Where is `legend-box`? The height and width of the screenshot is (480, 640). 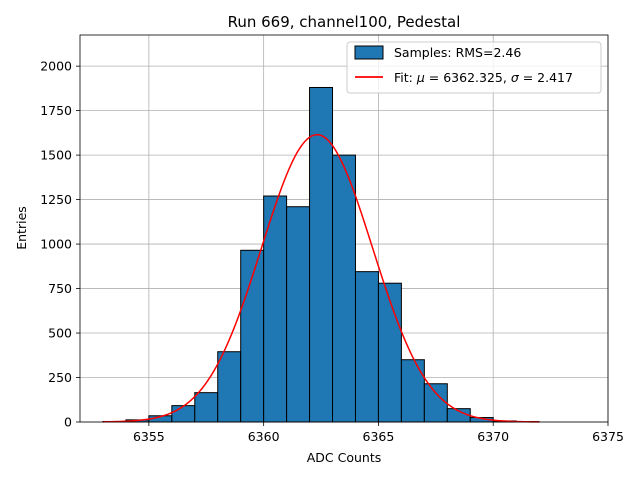
legend-box is located at coordinates (474, 67).